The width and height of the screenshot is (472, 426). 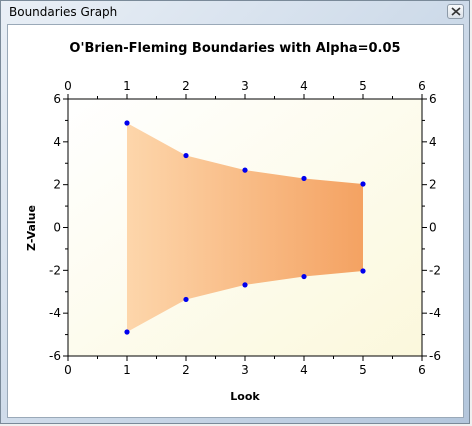 What do you see at coordinates (68, 370) in the screenshot?
I see `x-tick-label-bottom: 0` at bounding box center [68, 370].